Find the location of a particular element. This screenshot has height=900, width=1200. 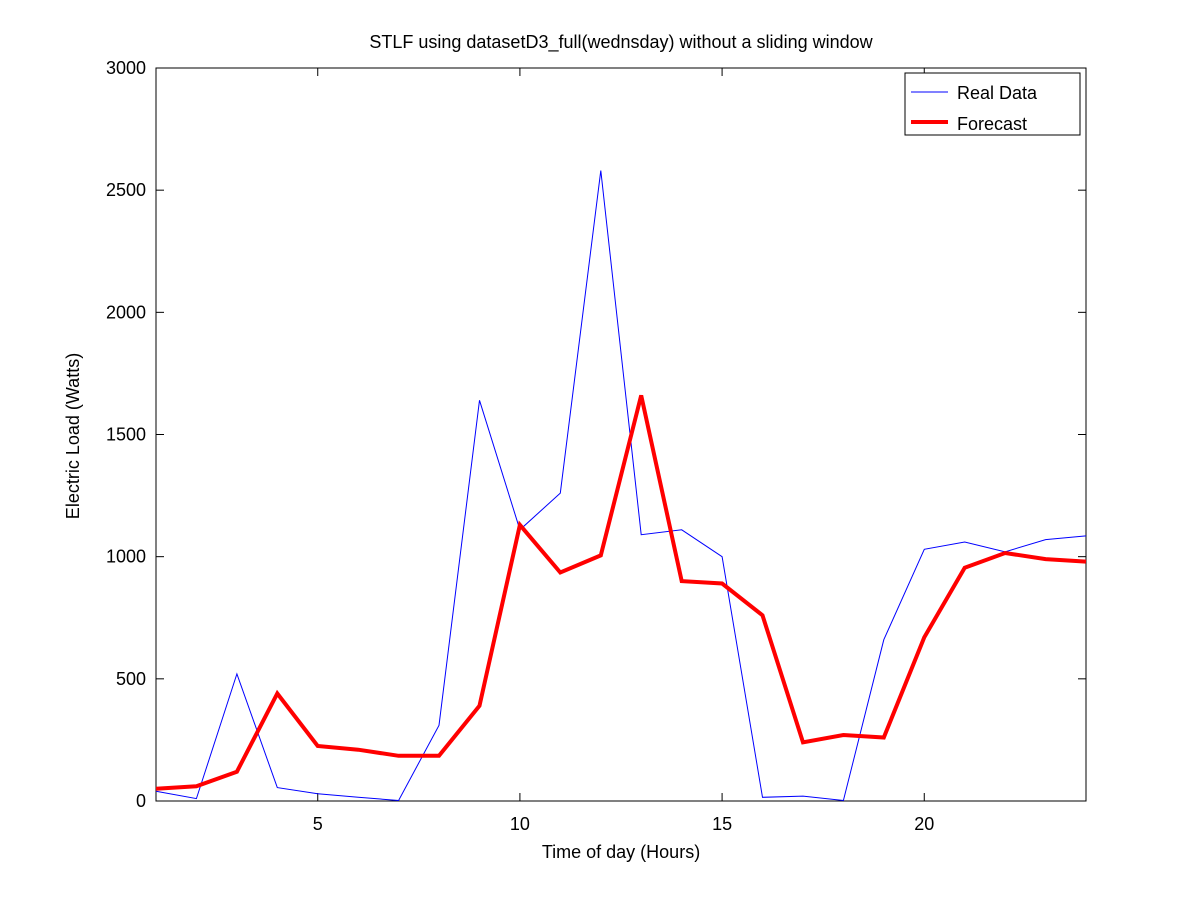

x-tick-label: 10 is located at coordinates (520, 824).